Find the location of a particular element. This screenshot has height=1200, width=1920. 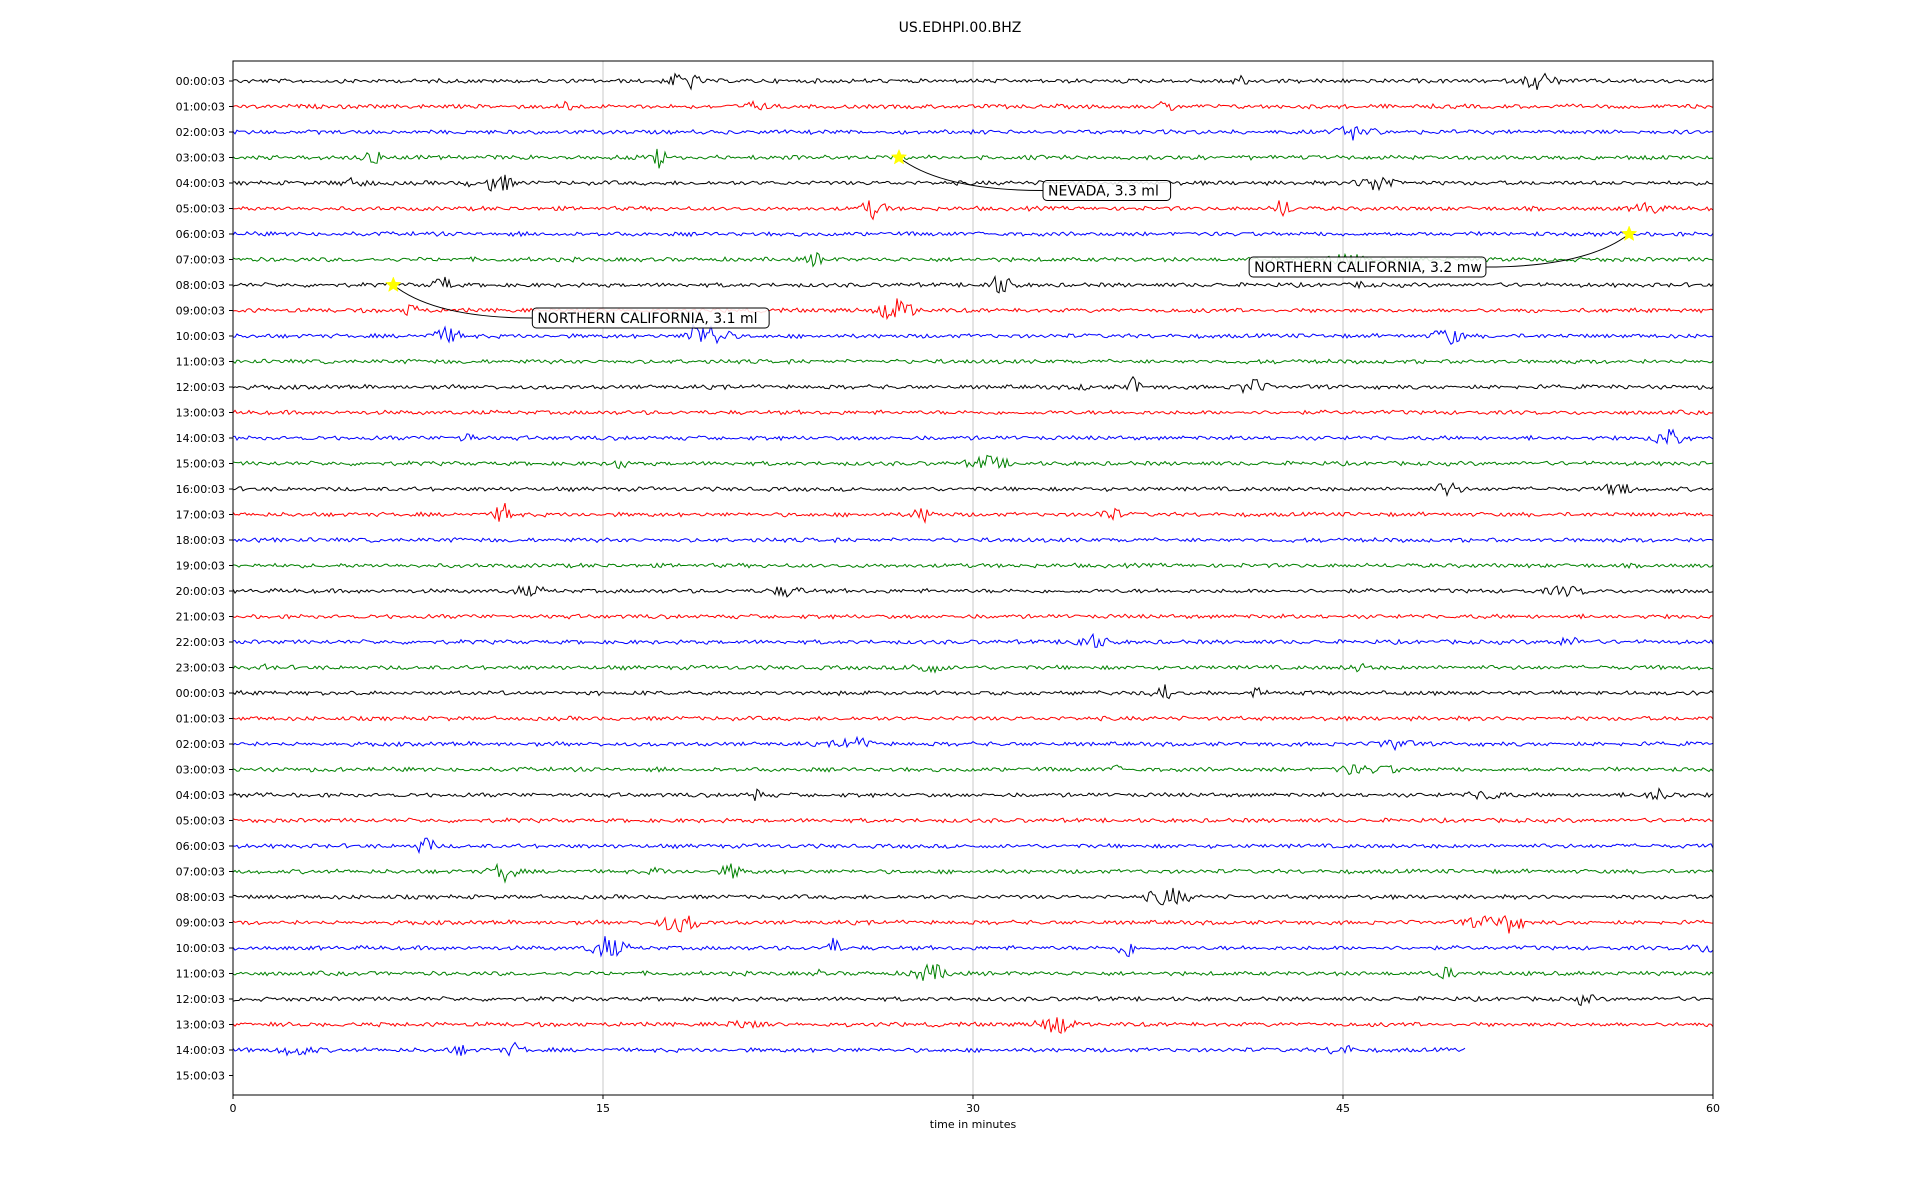

y-tick-label: 04:00:03 is located at coordinates (200, 795).